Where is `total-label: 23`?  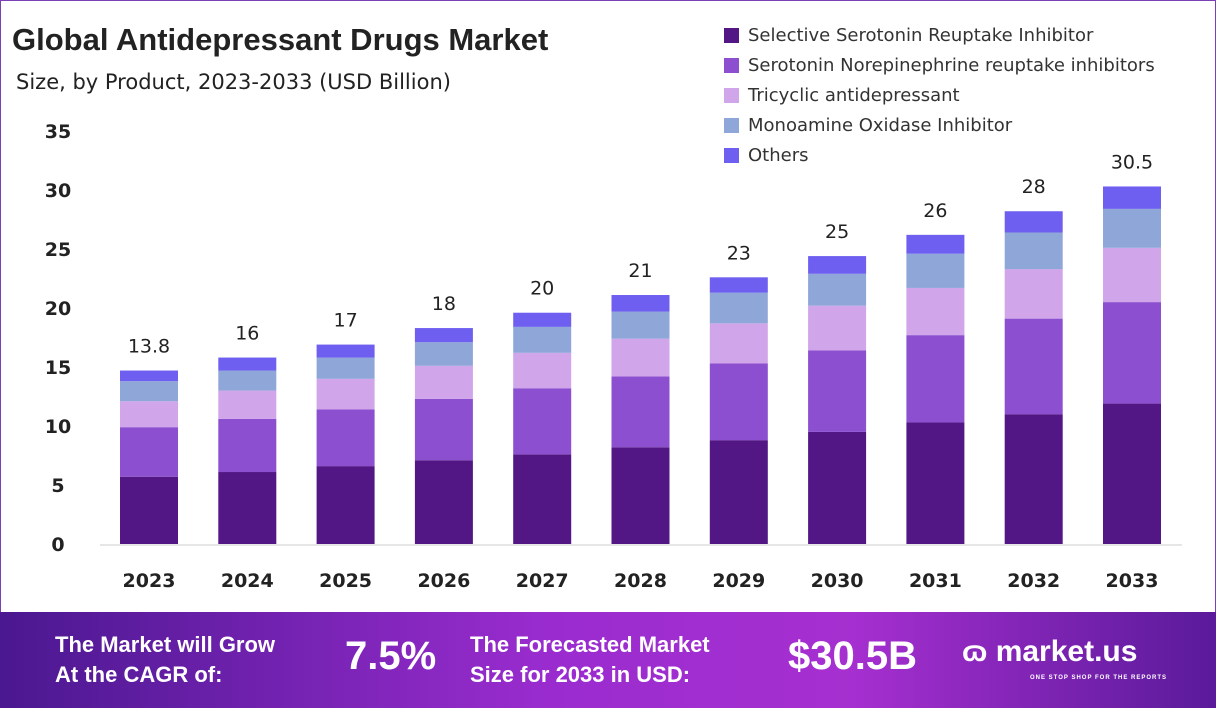 total-label: 23 is located at coordinates (739, 253).